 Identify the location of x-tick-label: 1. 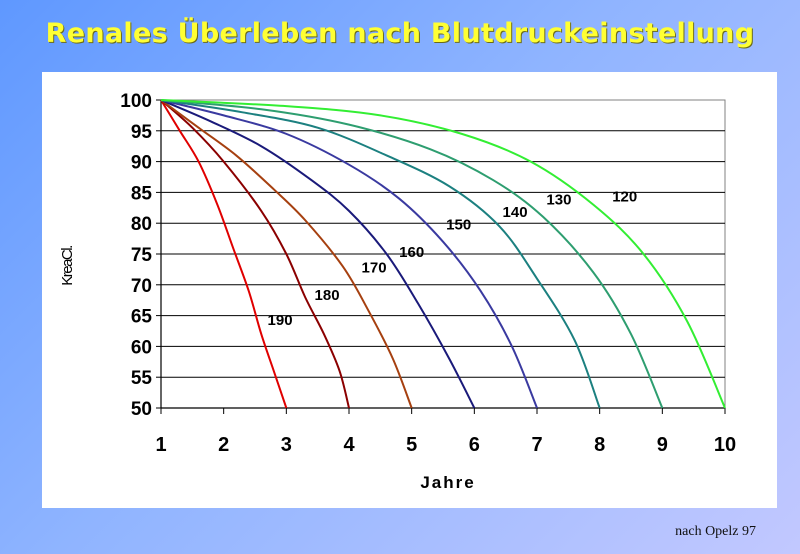
(160, 445).